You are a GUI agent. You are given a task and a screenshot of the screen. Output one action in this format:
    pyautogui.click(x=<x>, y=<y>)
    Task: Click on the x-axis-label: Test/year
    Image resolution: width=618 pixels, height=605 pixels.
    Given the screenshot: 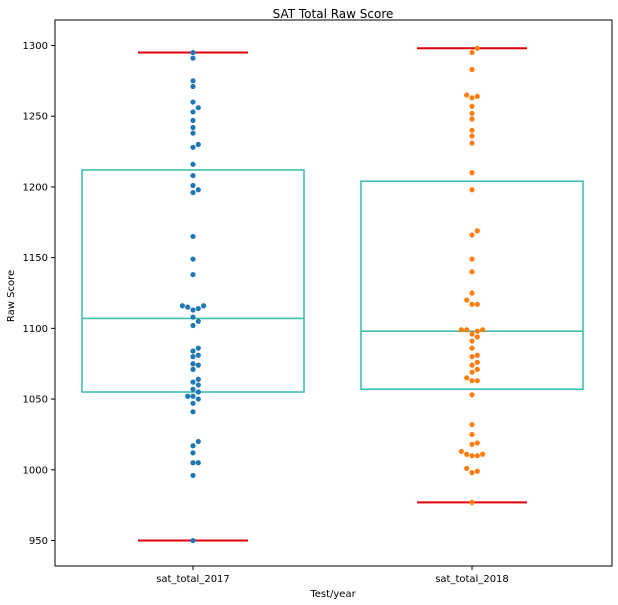 What is the action you would take?
    pyautogui.click(x=332, y=594)
    